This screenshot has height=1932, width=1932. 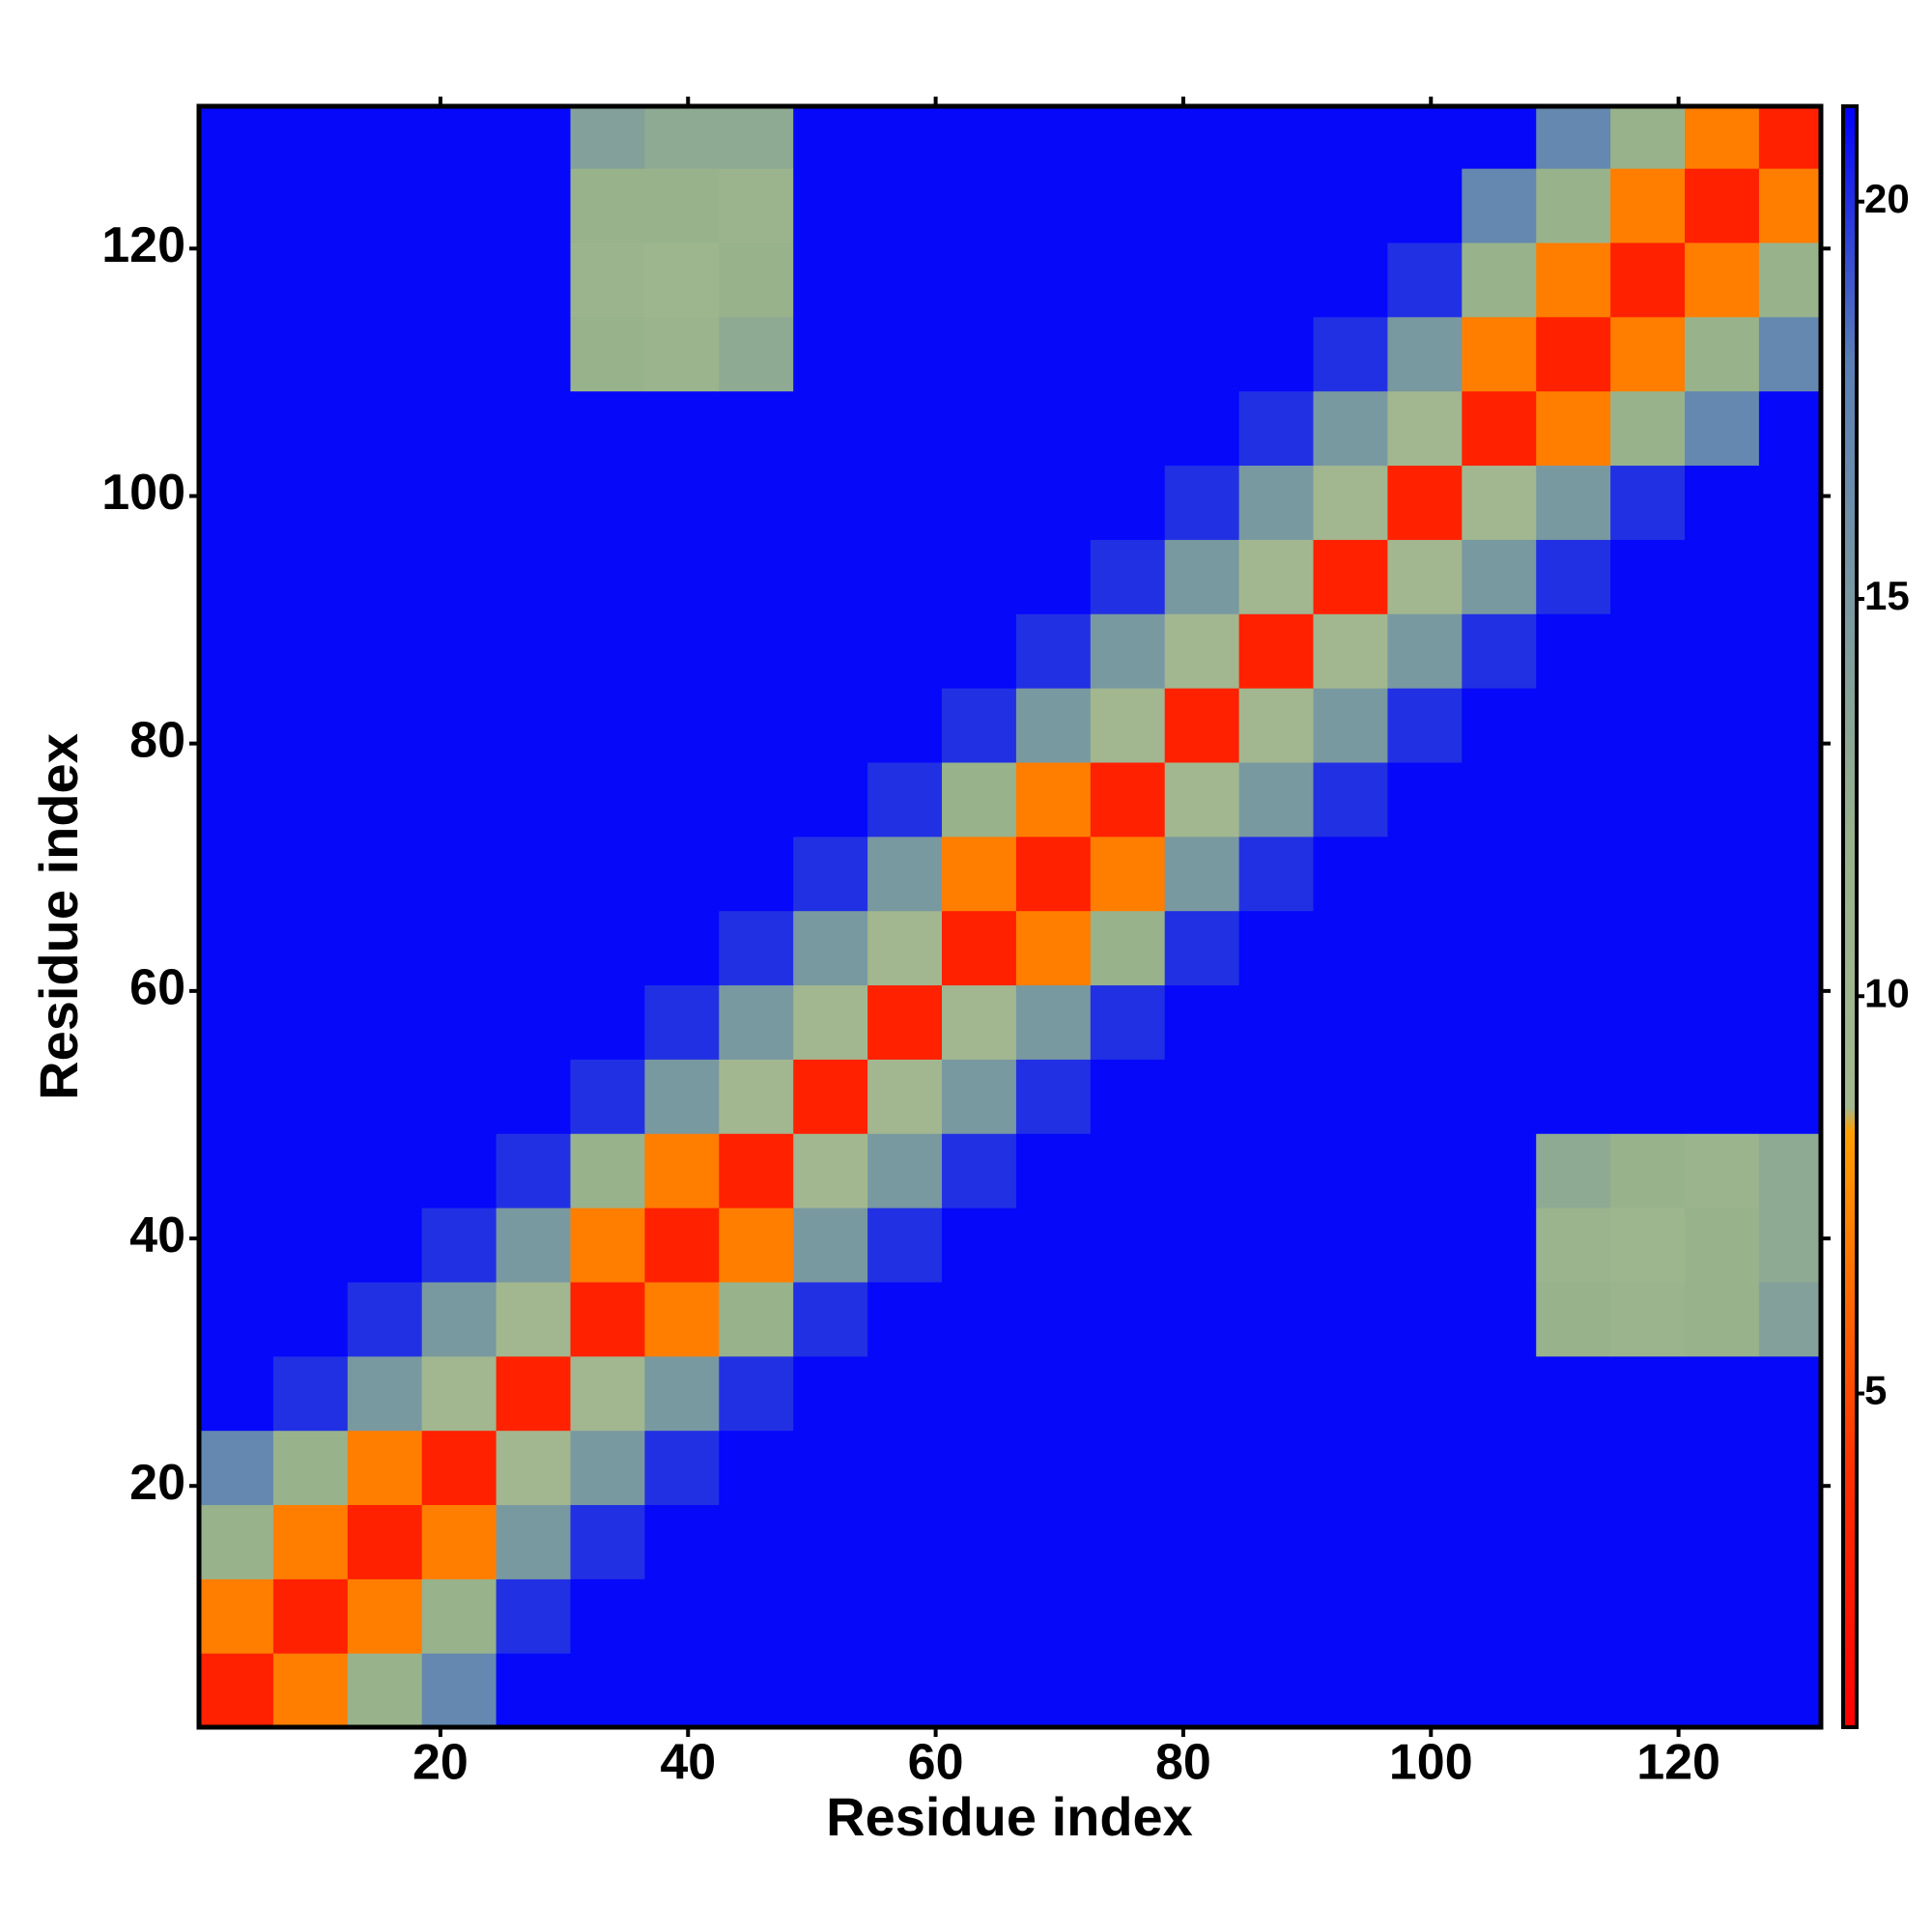 I want to click on x-tick-label: 60, so click(x=936, y=1763).